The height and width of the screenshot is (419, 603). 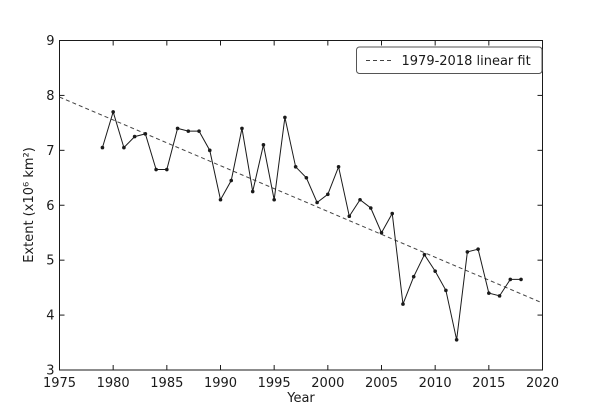 I want to click on x-axis-label: Year, so click(x=300, y=398).